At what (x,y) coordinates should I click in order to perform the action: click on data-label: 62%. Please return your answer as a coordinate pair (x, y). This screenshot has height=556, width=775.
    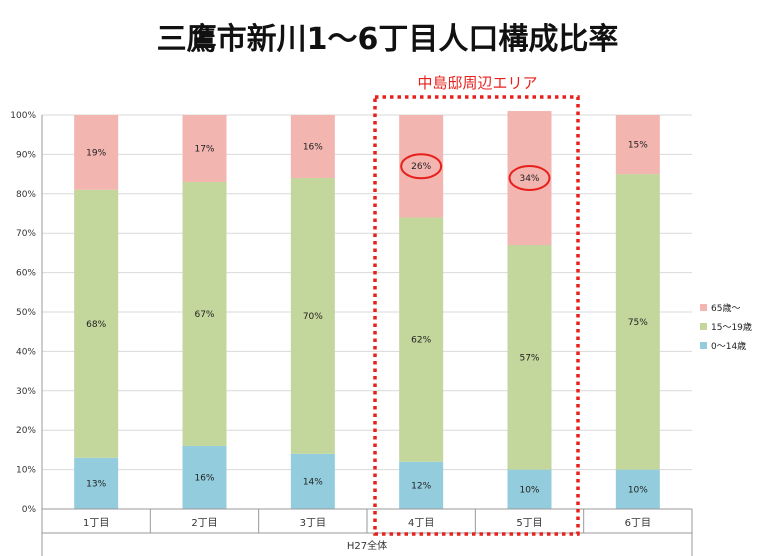
    Looking at the image, I should click on (421, 341).